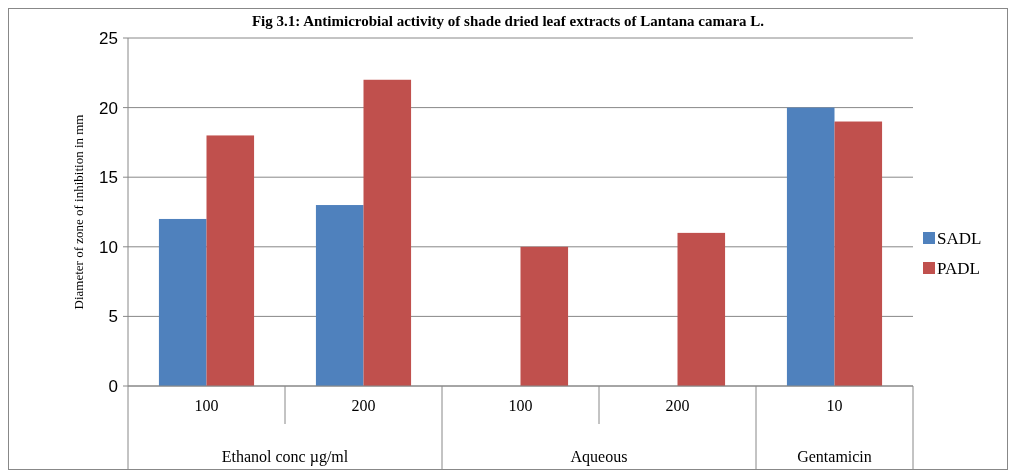  Describe the element at coordinates (108, 38) in the screenshot. I see `y-tick-label: 25` at that location.